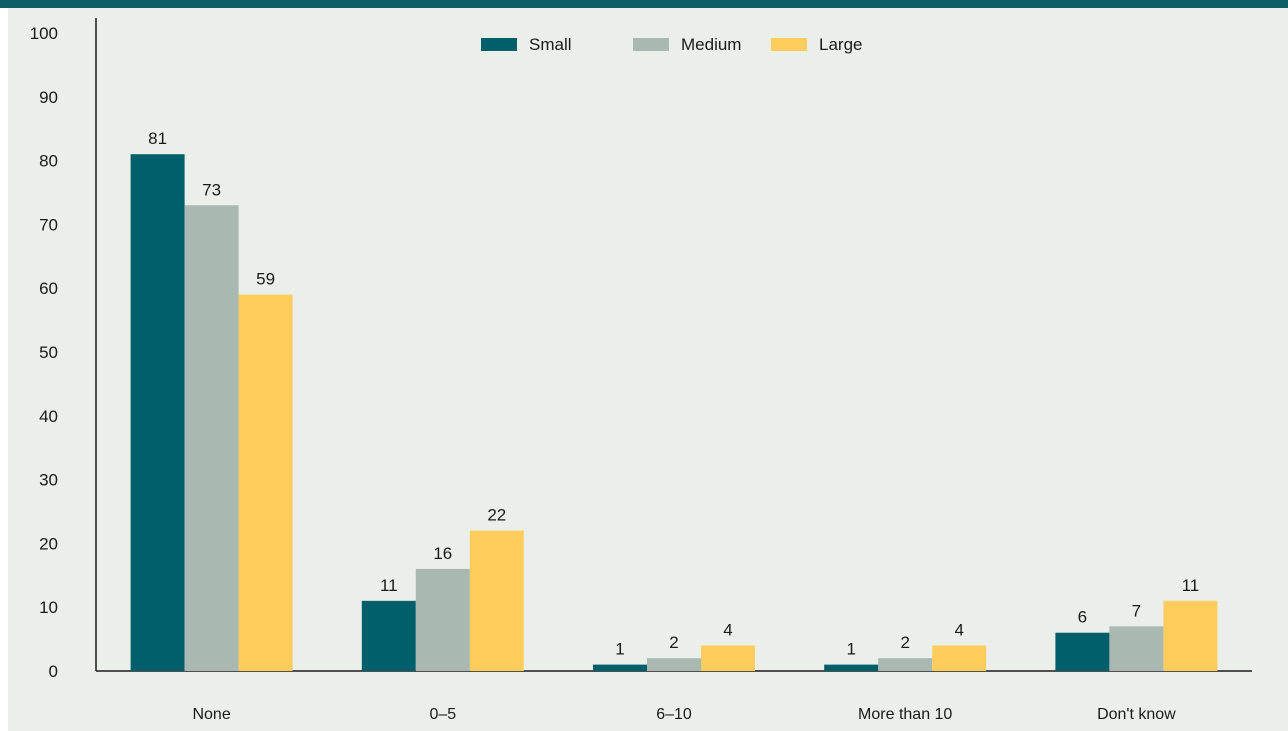 The width and height of the screenshot is (1288, 731). Describe the element at coordinates (48, 352) in the screenshot. I see `y-tick-label: 50` at that location.